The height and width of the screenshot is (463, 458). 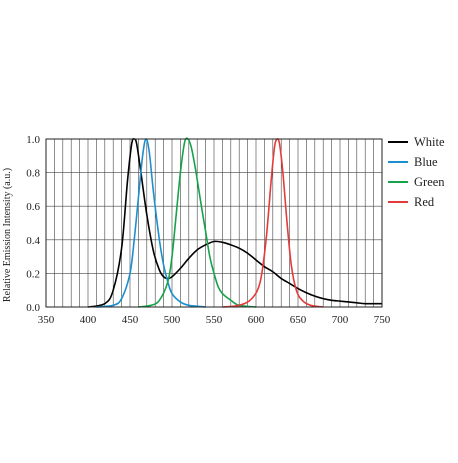 What do you see at coordinates (340, 320) in the screenshot?
I see `x-tick-label: 700` at bounding box center [340, 320].